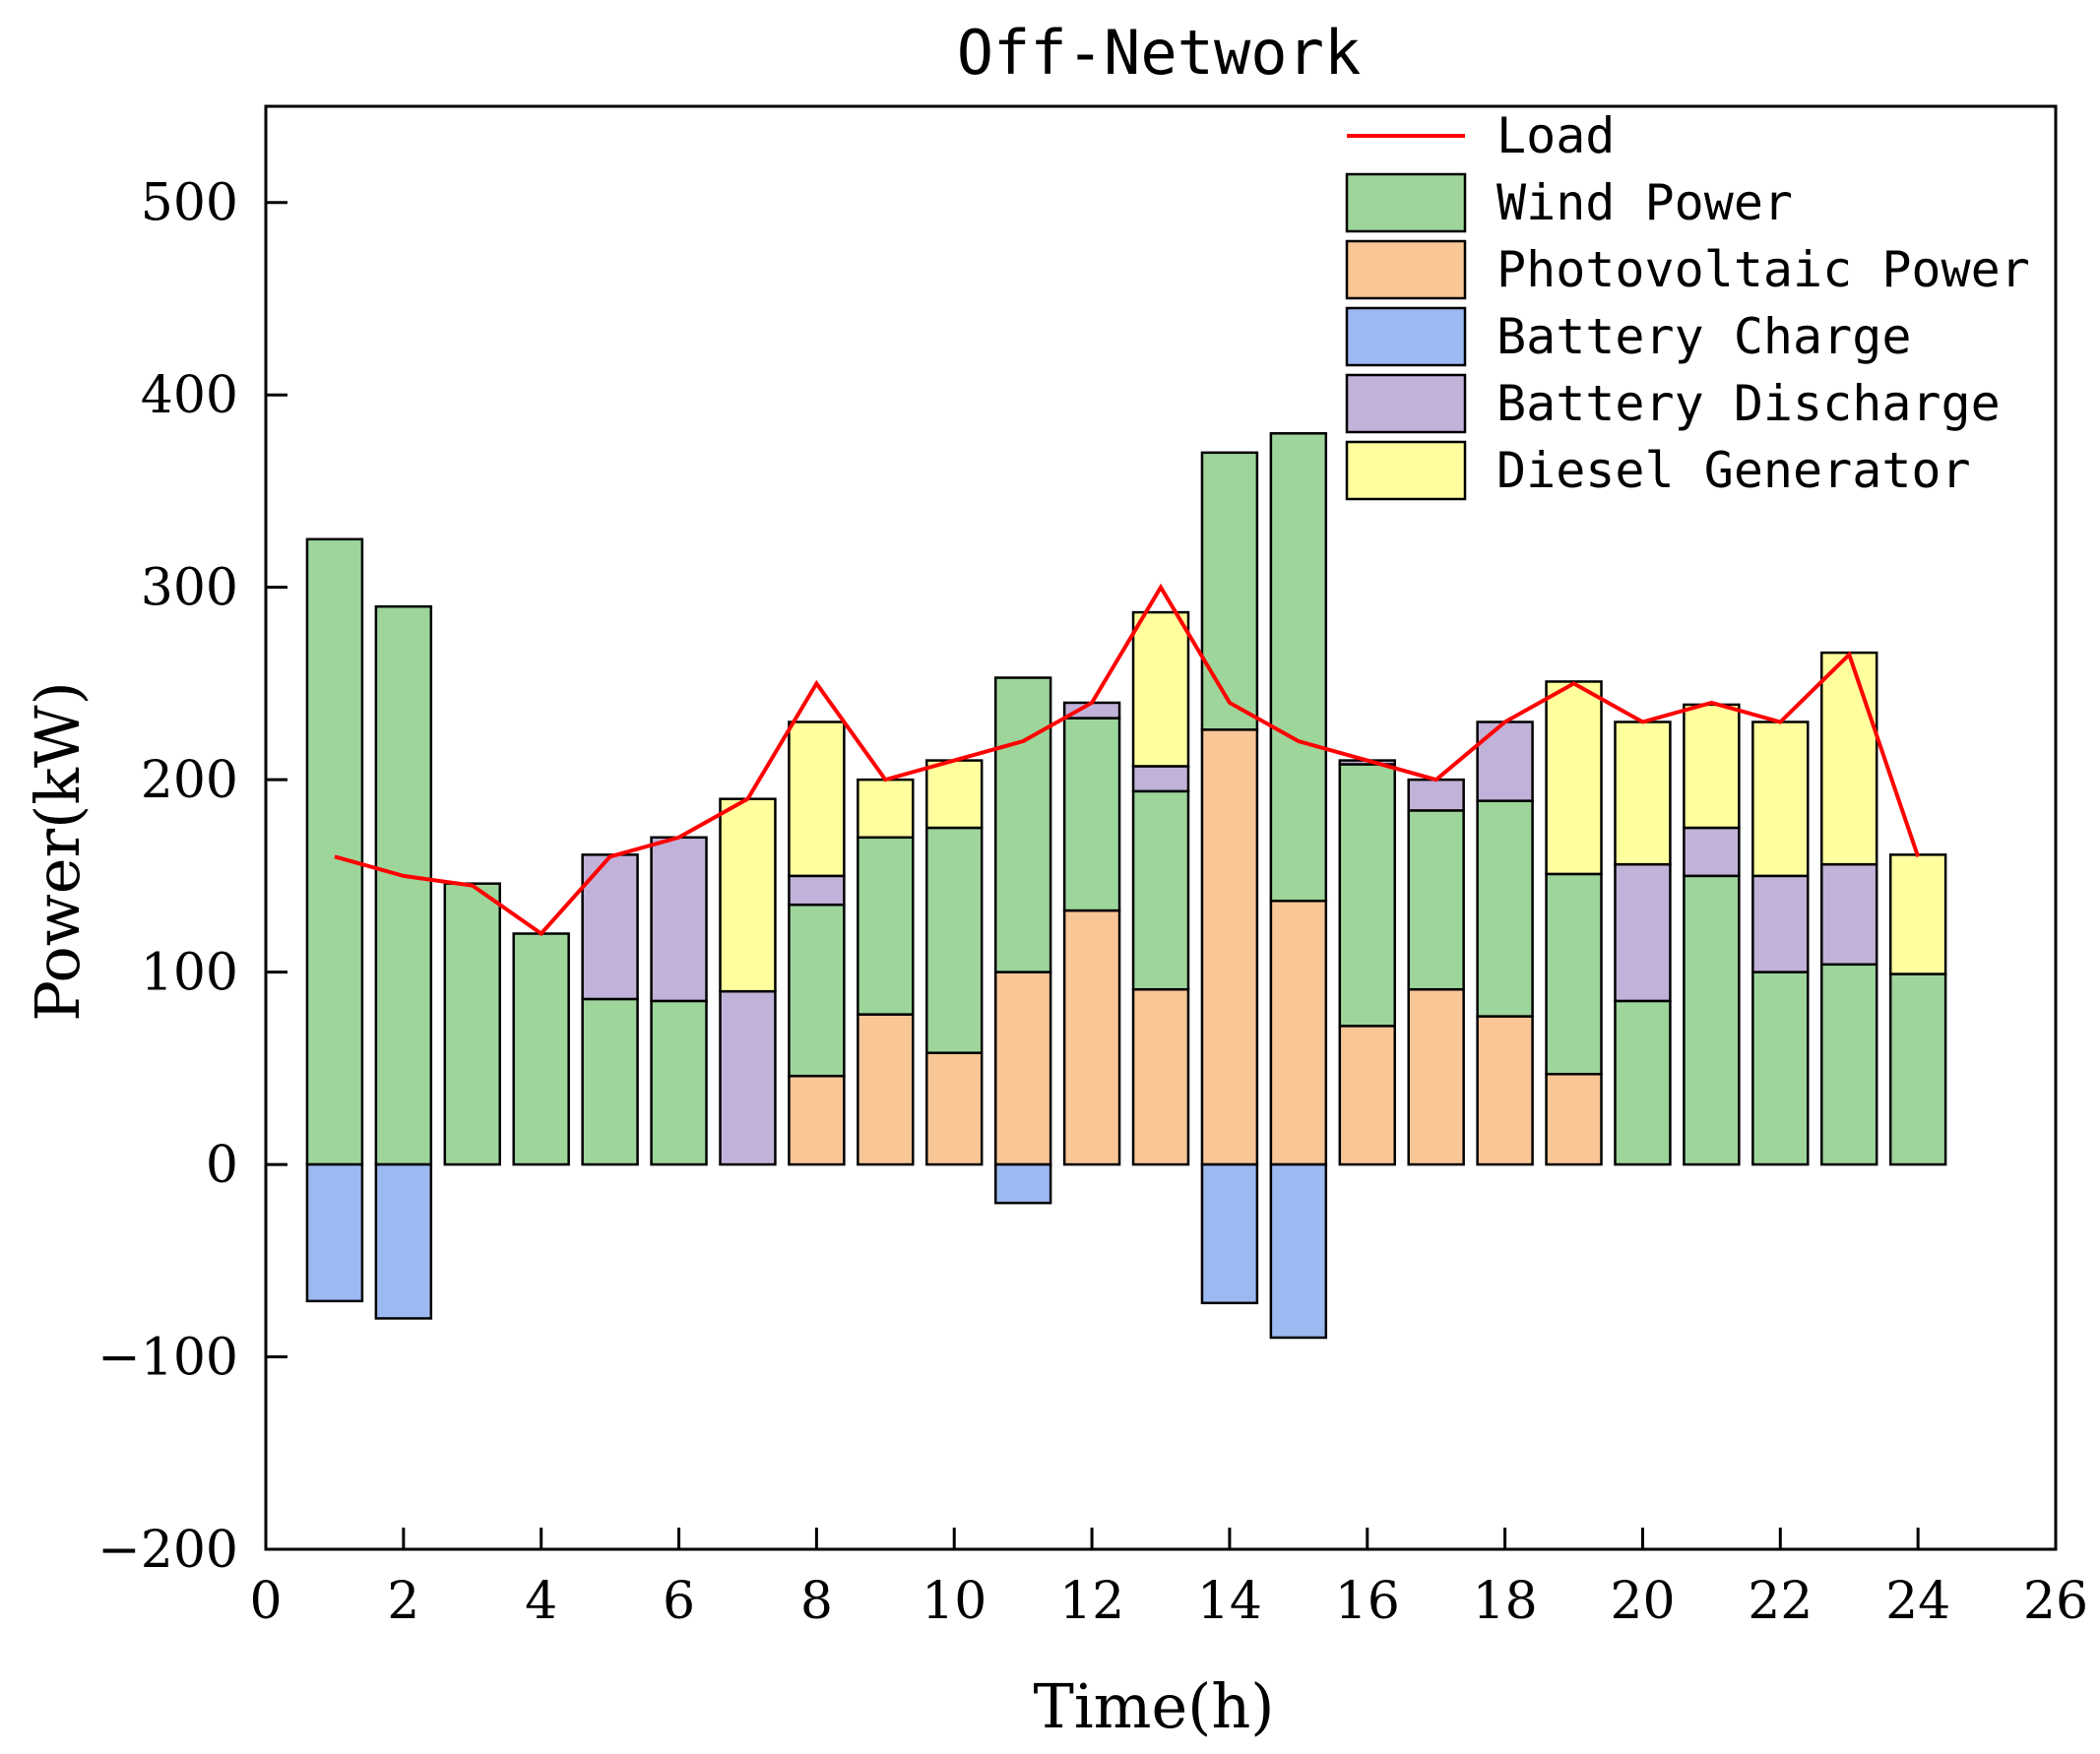 The height and width of the screenshot is (1754, 2100). What do you see at coordinates (58, 851) in the screenshot?
I see `y-axis-label: Power(kW)` at bounding box center [58, 851].